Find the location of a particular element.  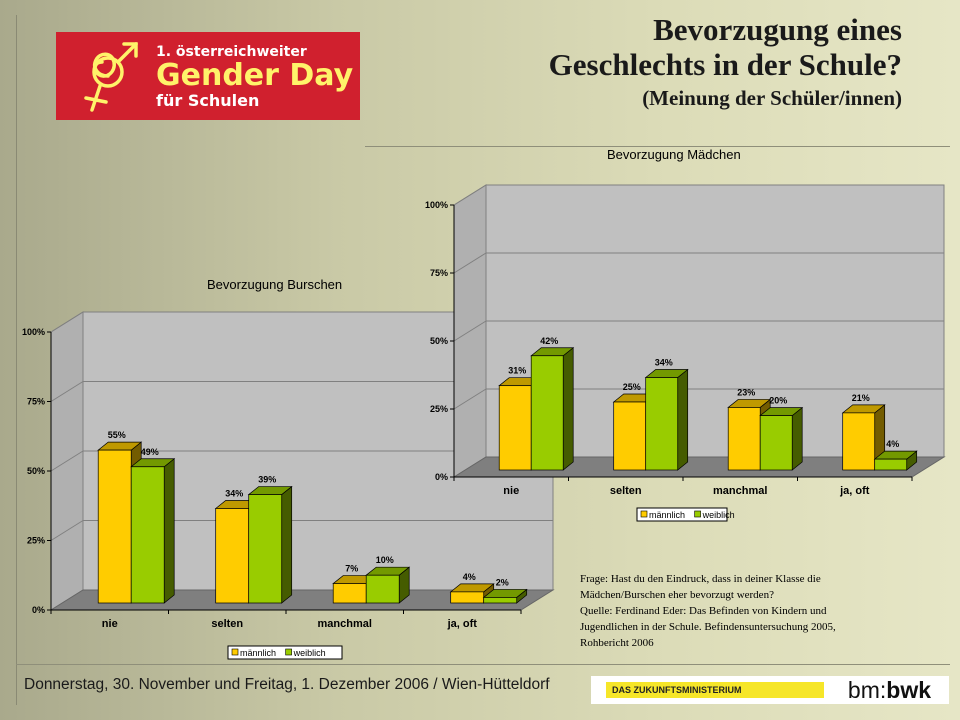

footnote-line-5: Rohbericht 2006 is located at coordinates (617, 643).